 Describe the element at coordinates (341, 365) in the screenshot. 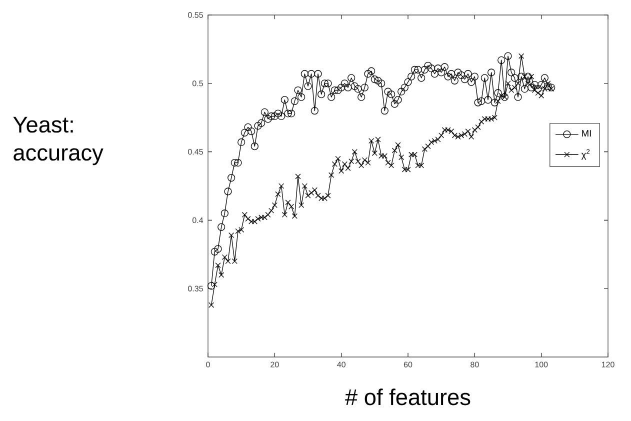

I see `x-tick-label: 40` at that location.